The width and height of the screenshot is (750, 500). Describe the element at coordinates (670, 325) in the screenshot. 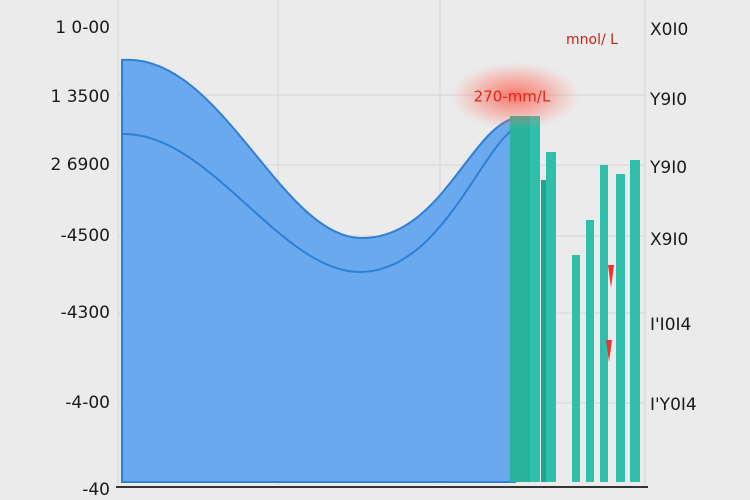

I see `y2-tick-label: I'I0I4` at that location.